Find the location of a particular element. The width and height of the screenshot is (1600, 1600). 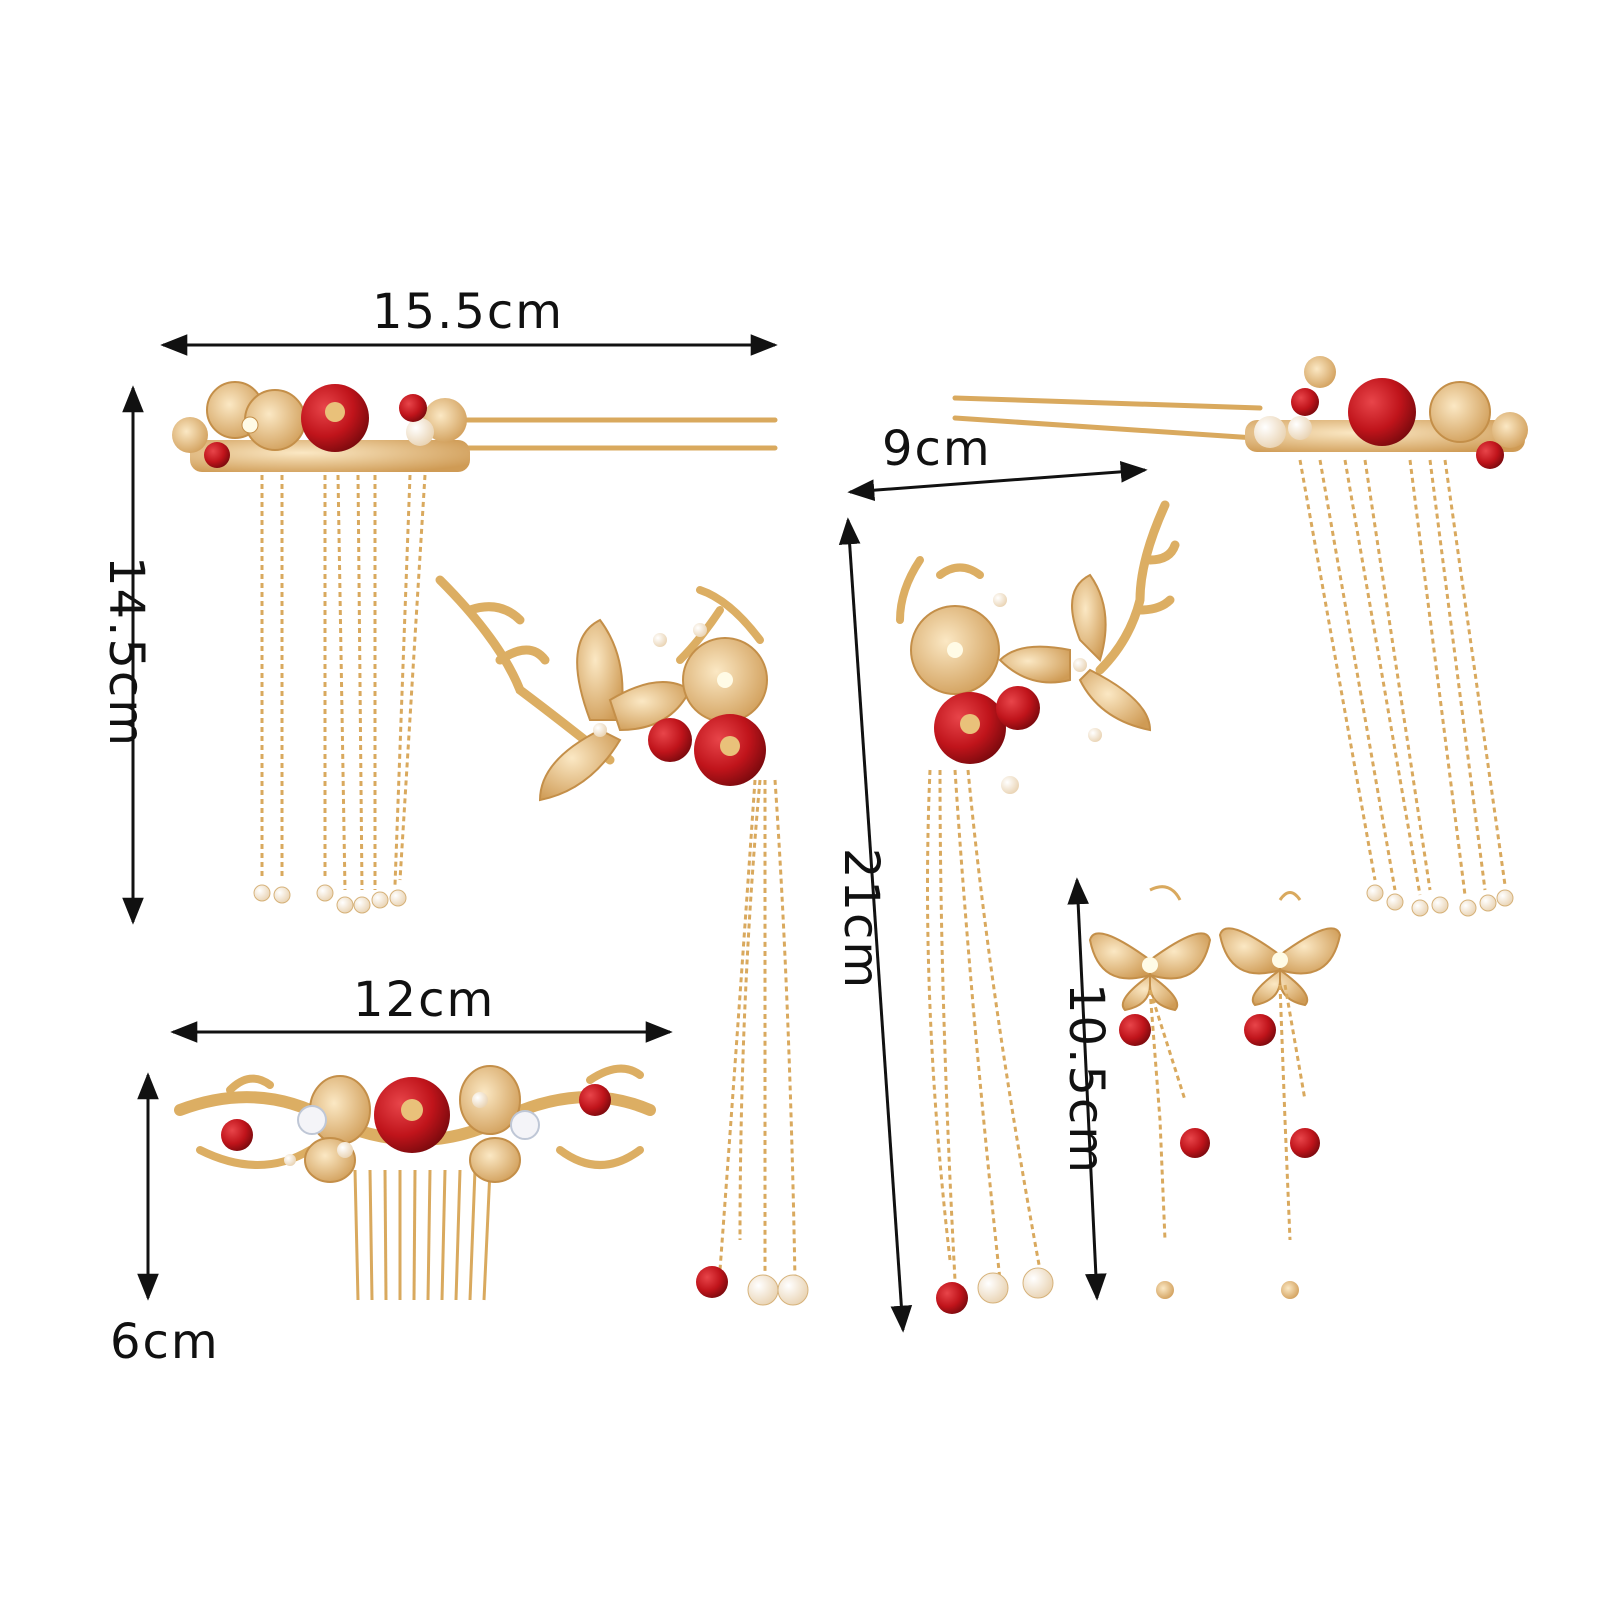

earring-height-arrow is located at coordinates (1087, 1089).